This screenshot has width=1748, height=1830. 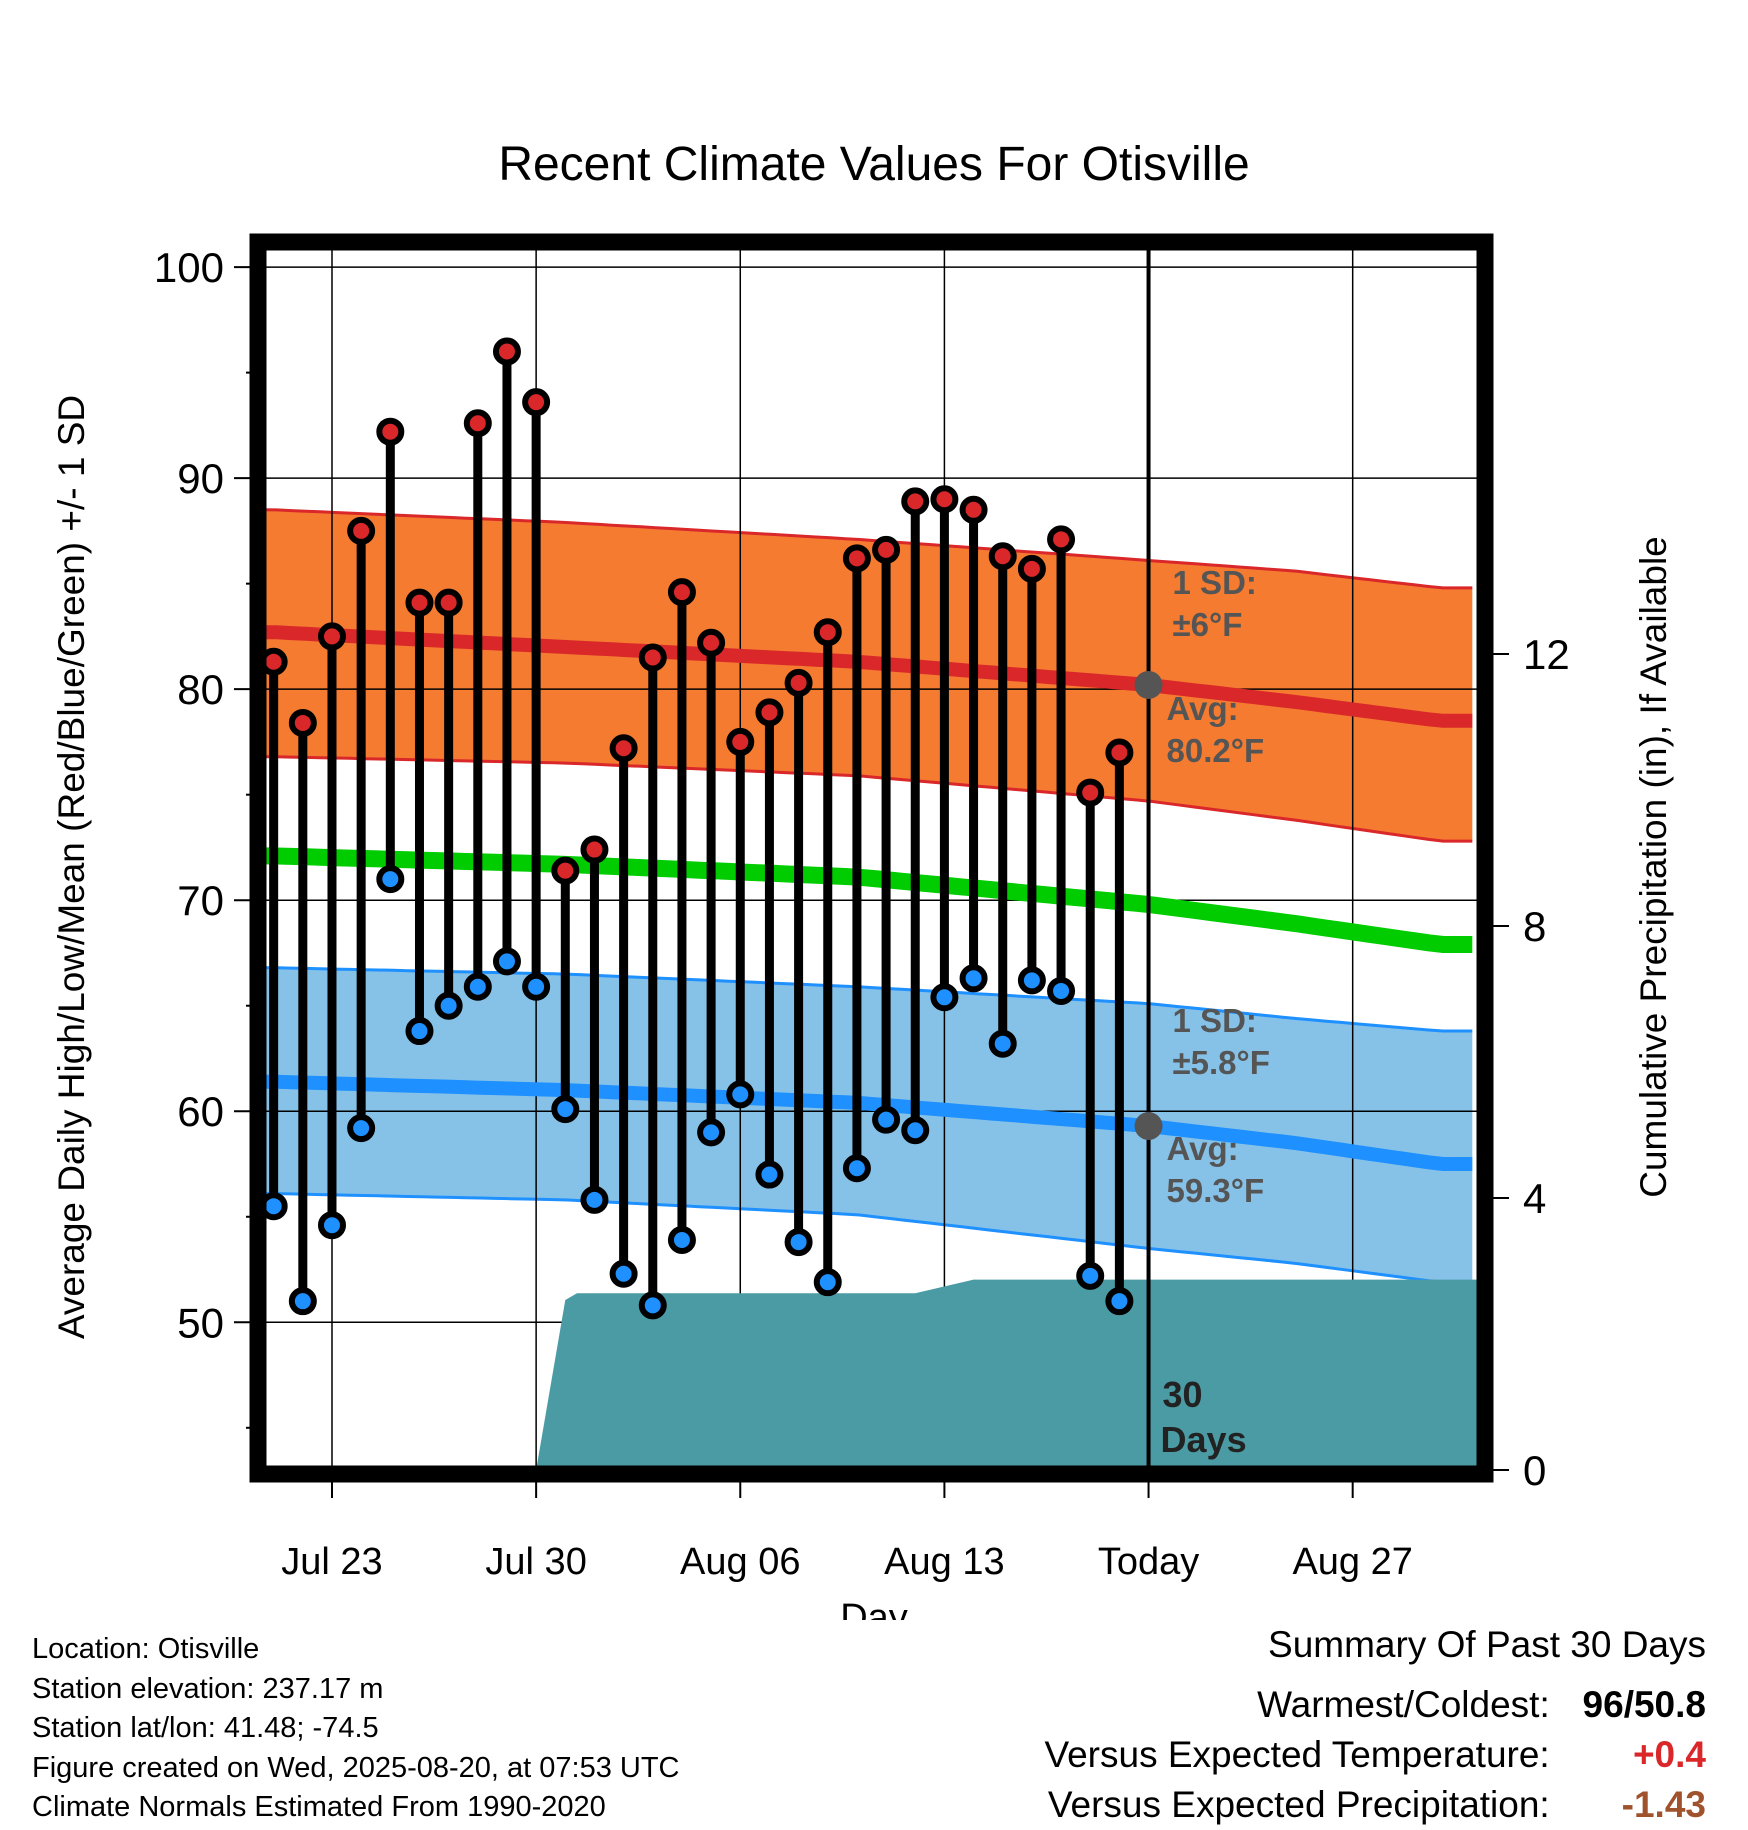 What do you see at coordinates (1603, 1704) in the screenshot?
I see `warmest-value: 96` at bounding box center [1603, 1704].